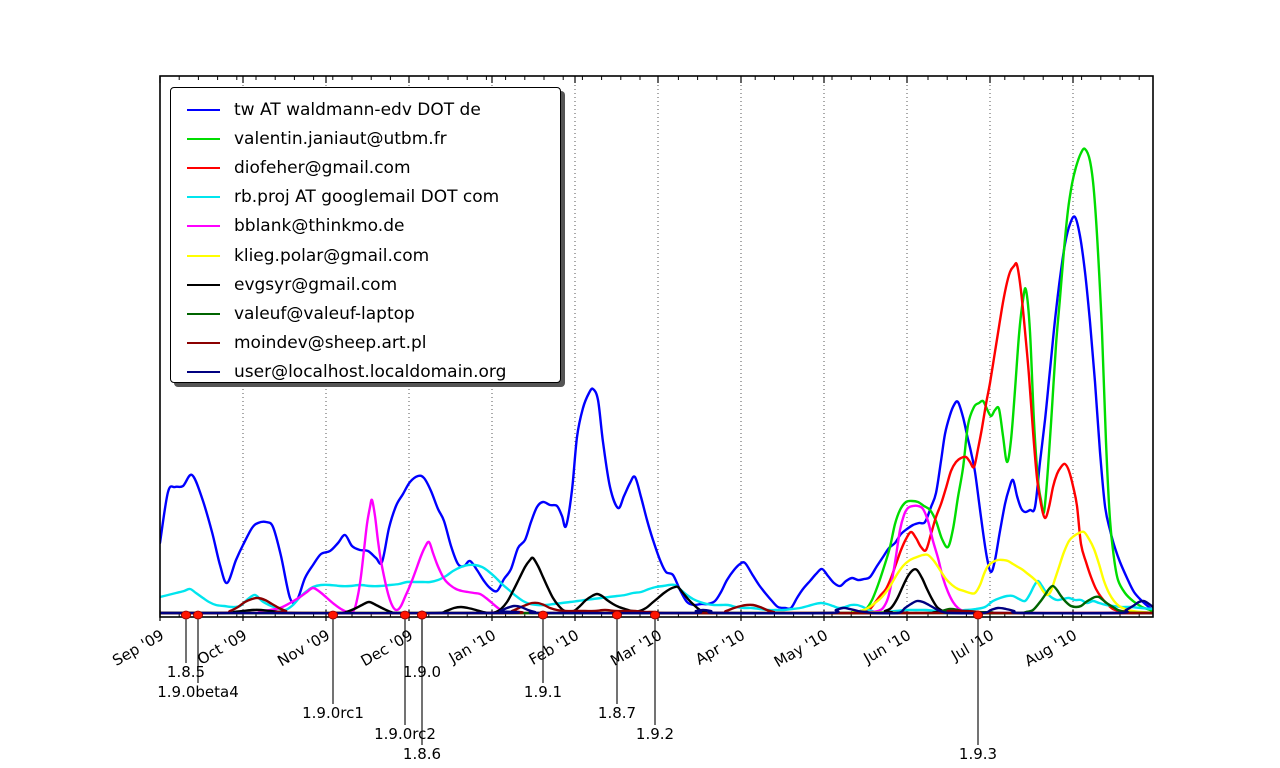 The width and height of the screenshot is (1280, 768). I want to click on release-version-label: 1.9.0beta4, so click(198, 692).